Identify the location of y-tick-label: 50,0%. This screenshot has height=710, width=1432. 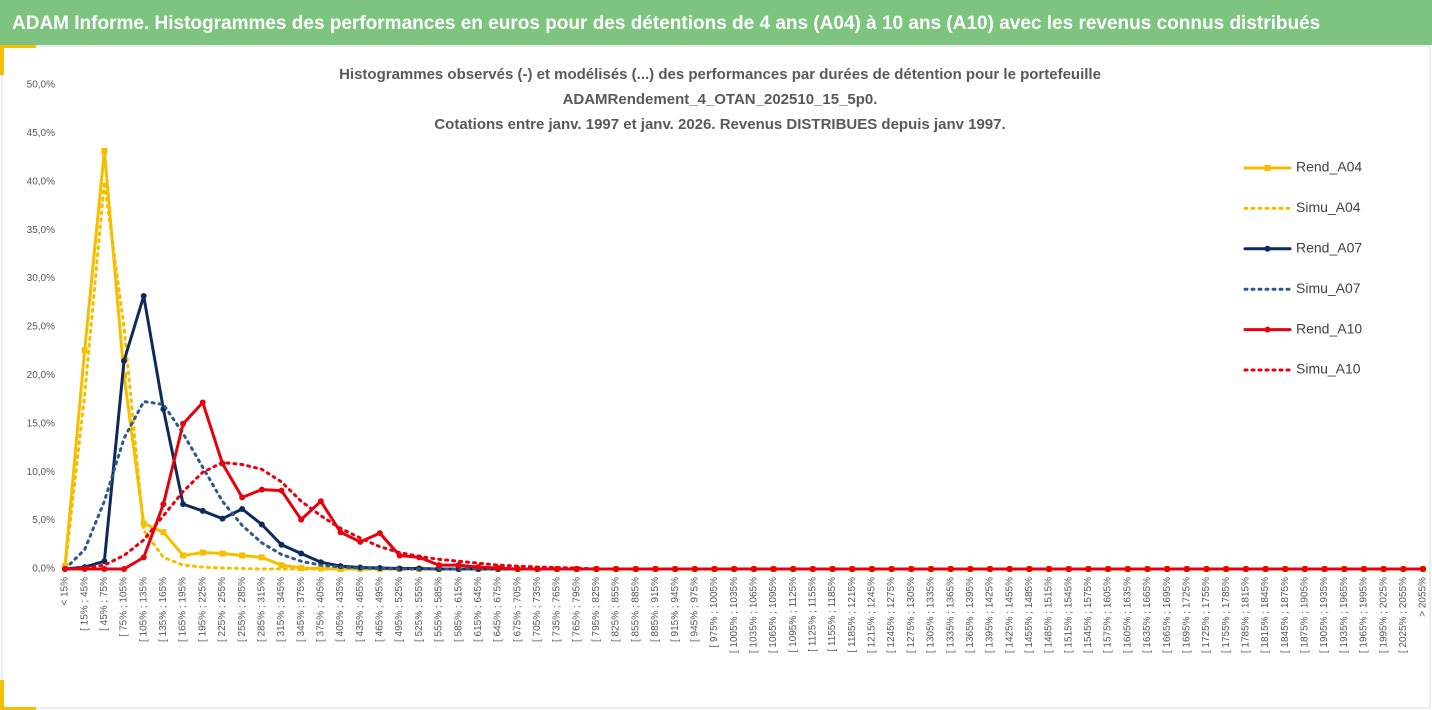
(41, 85).